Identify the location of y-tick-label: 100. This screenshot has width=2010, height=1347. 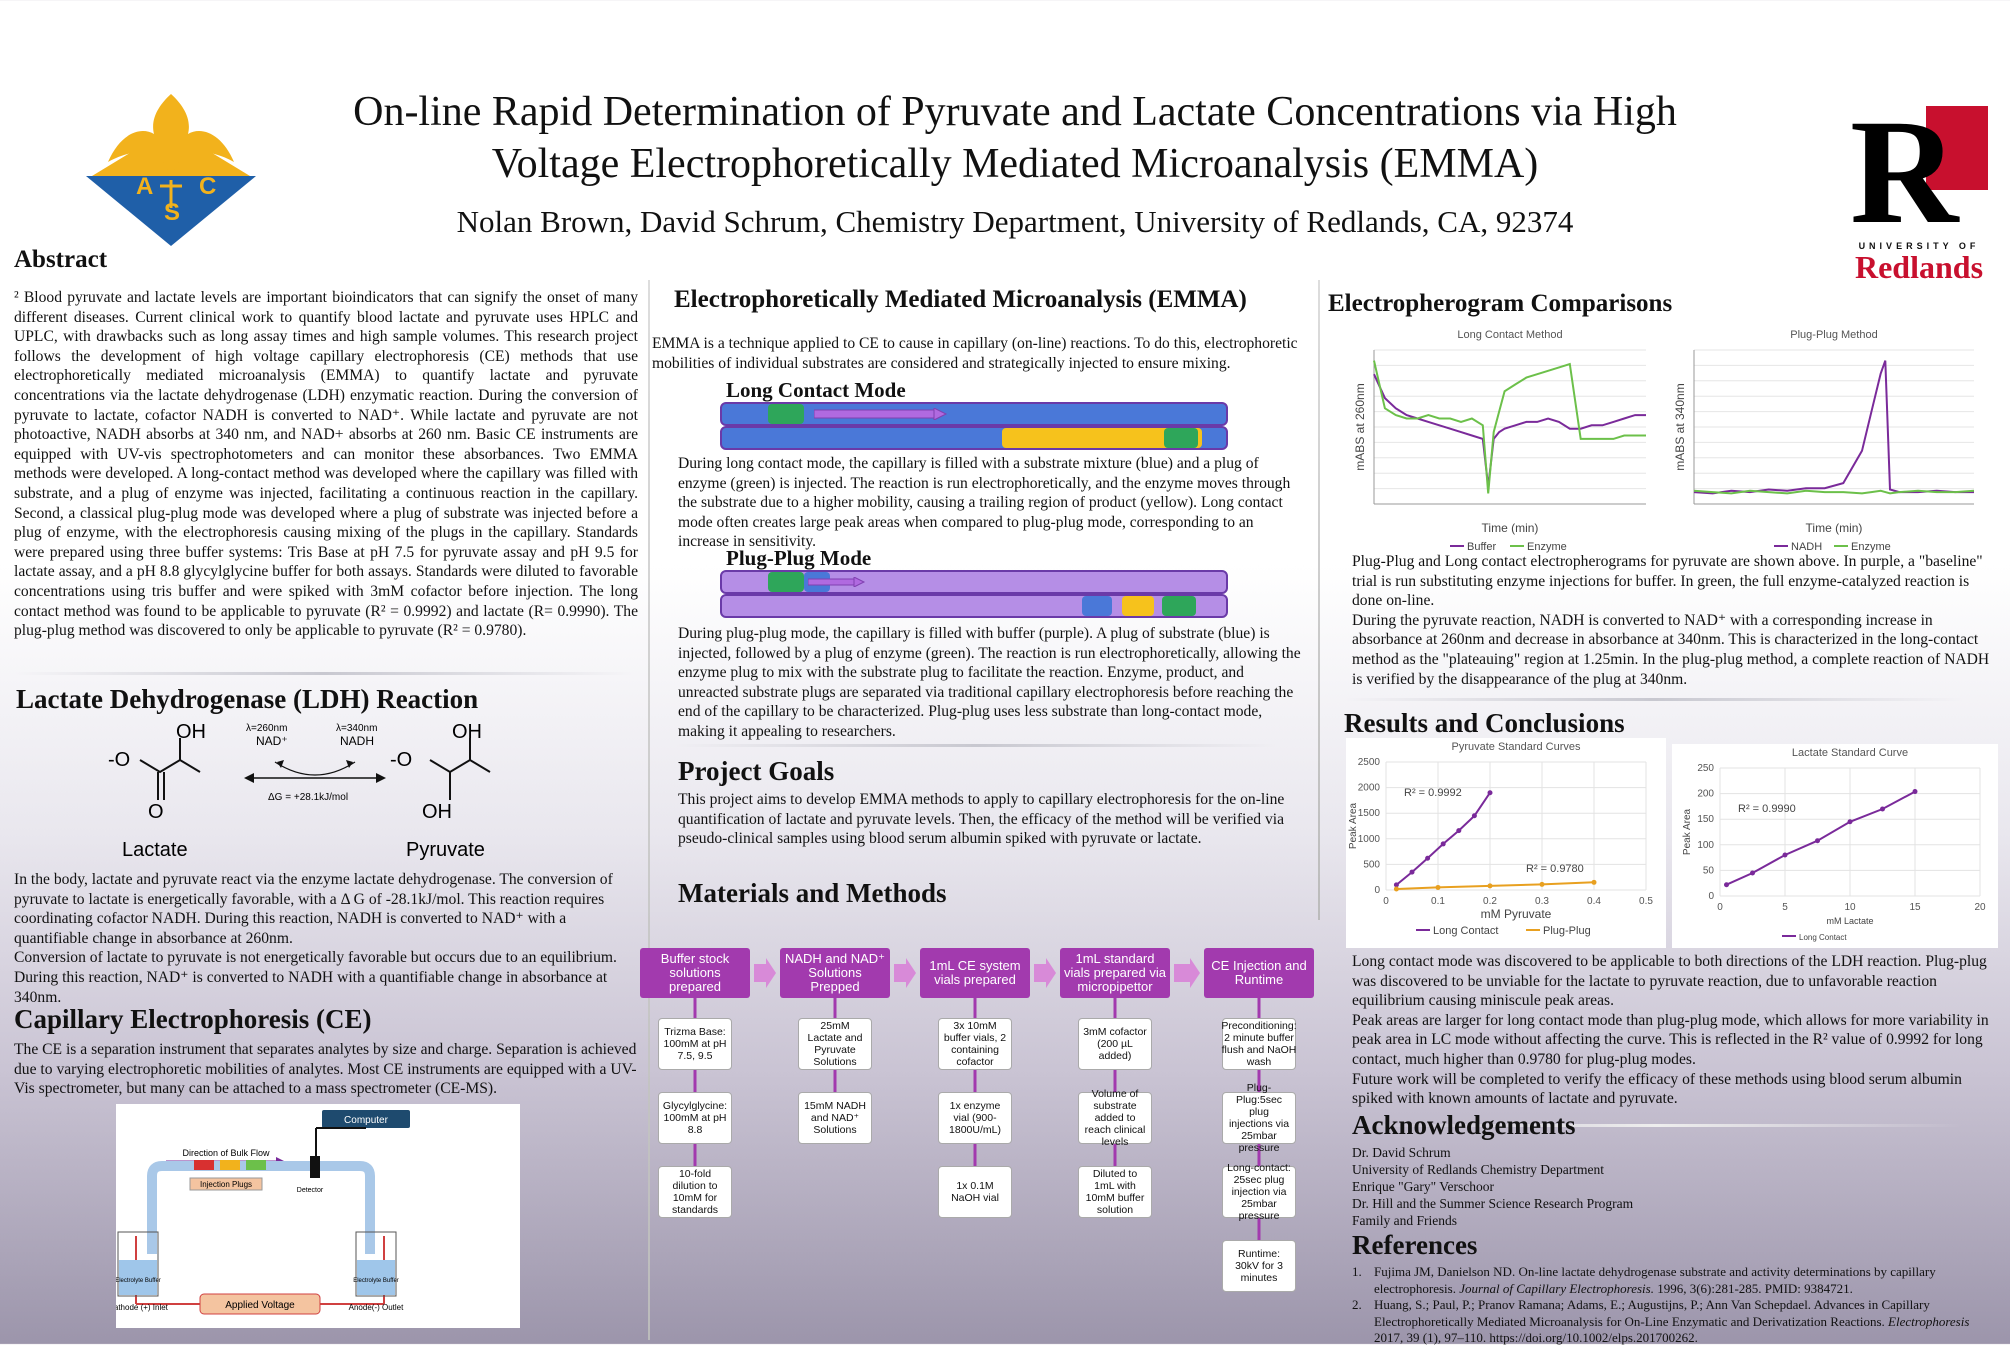
(1705, 845).